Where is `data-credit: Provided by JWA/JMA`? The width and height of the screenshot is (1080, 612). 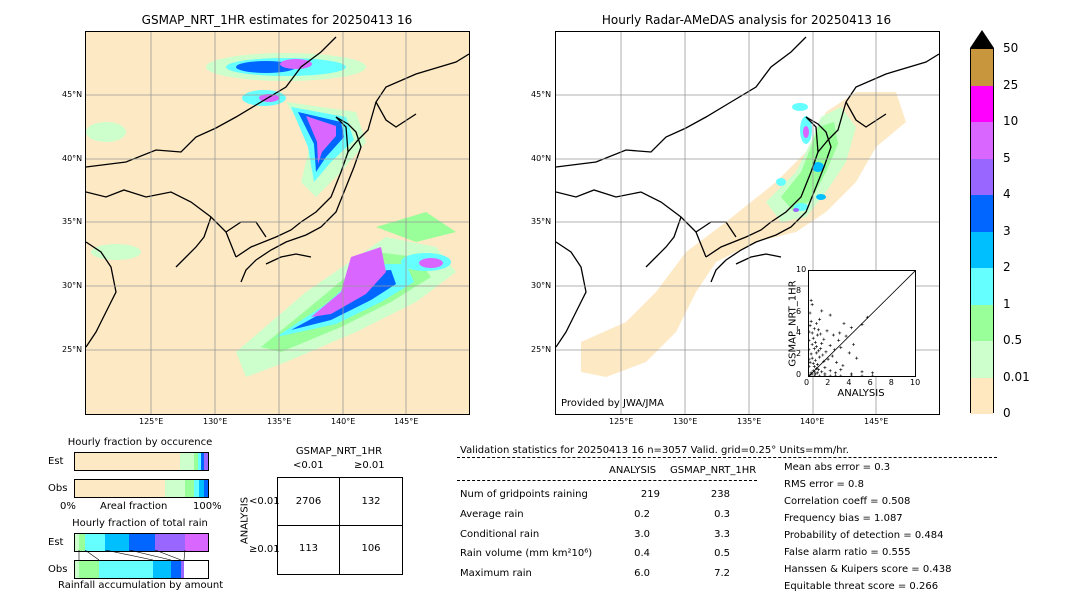
data-credit: Provided by JWA/JMA is located at coordinates (612, 403).